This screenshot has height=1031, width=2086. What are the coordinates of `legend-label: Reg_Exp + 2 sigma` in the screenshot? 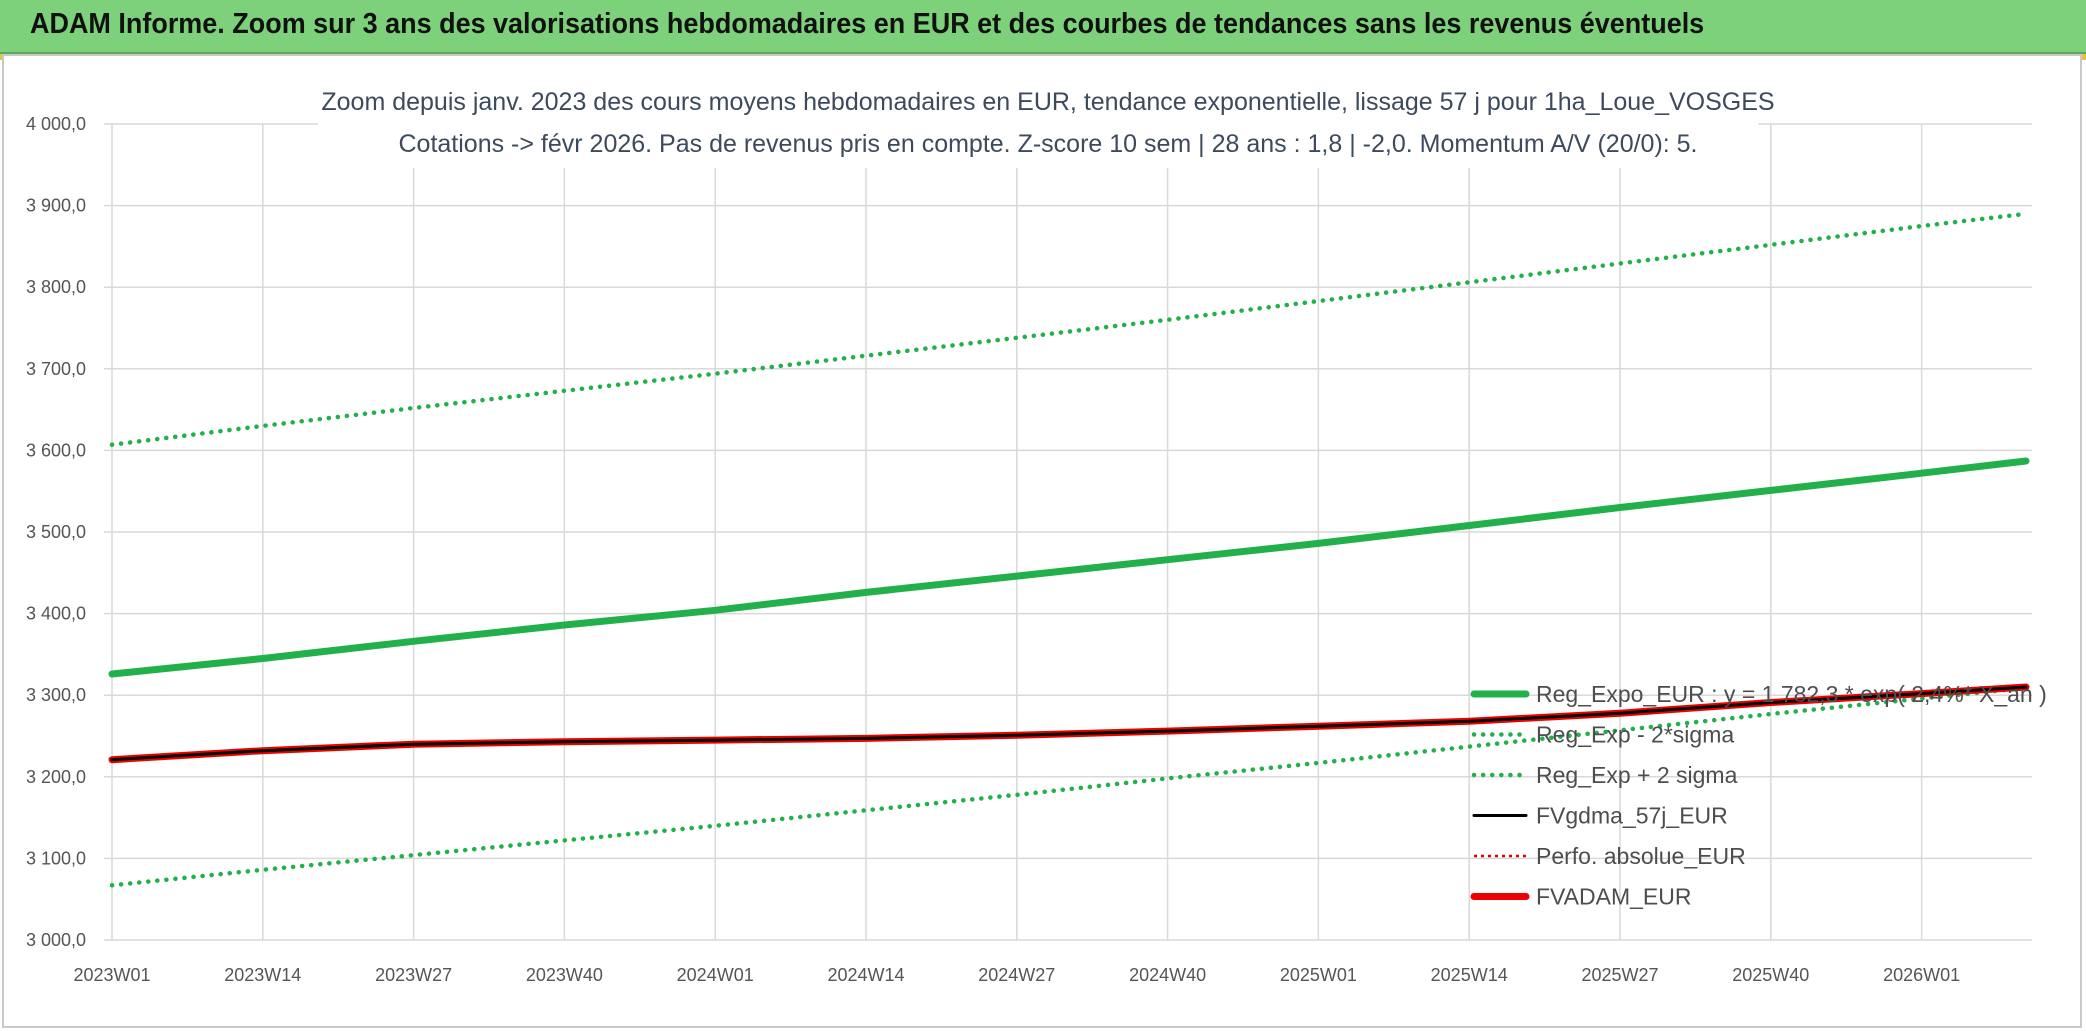 It's located at (1637, 775).